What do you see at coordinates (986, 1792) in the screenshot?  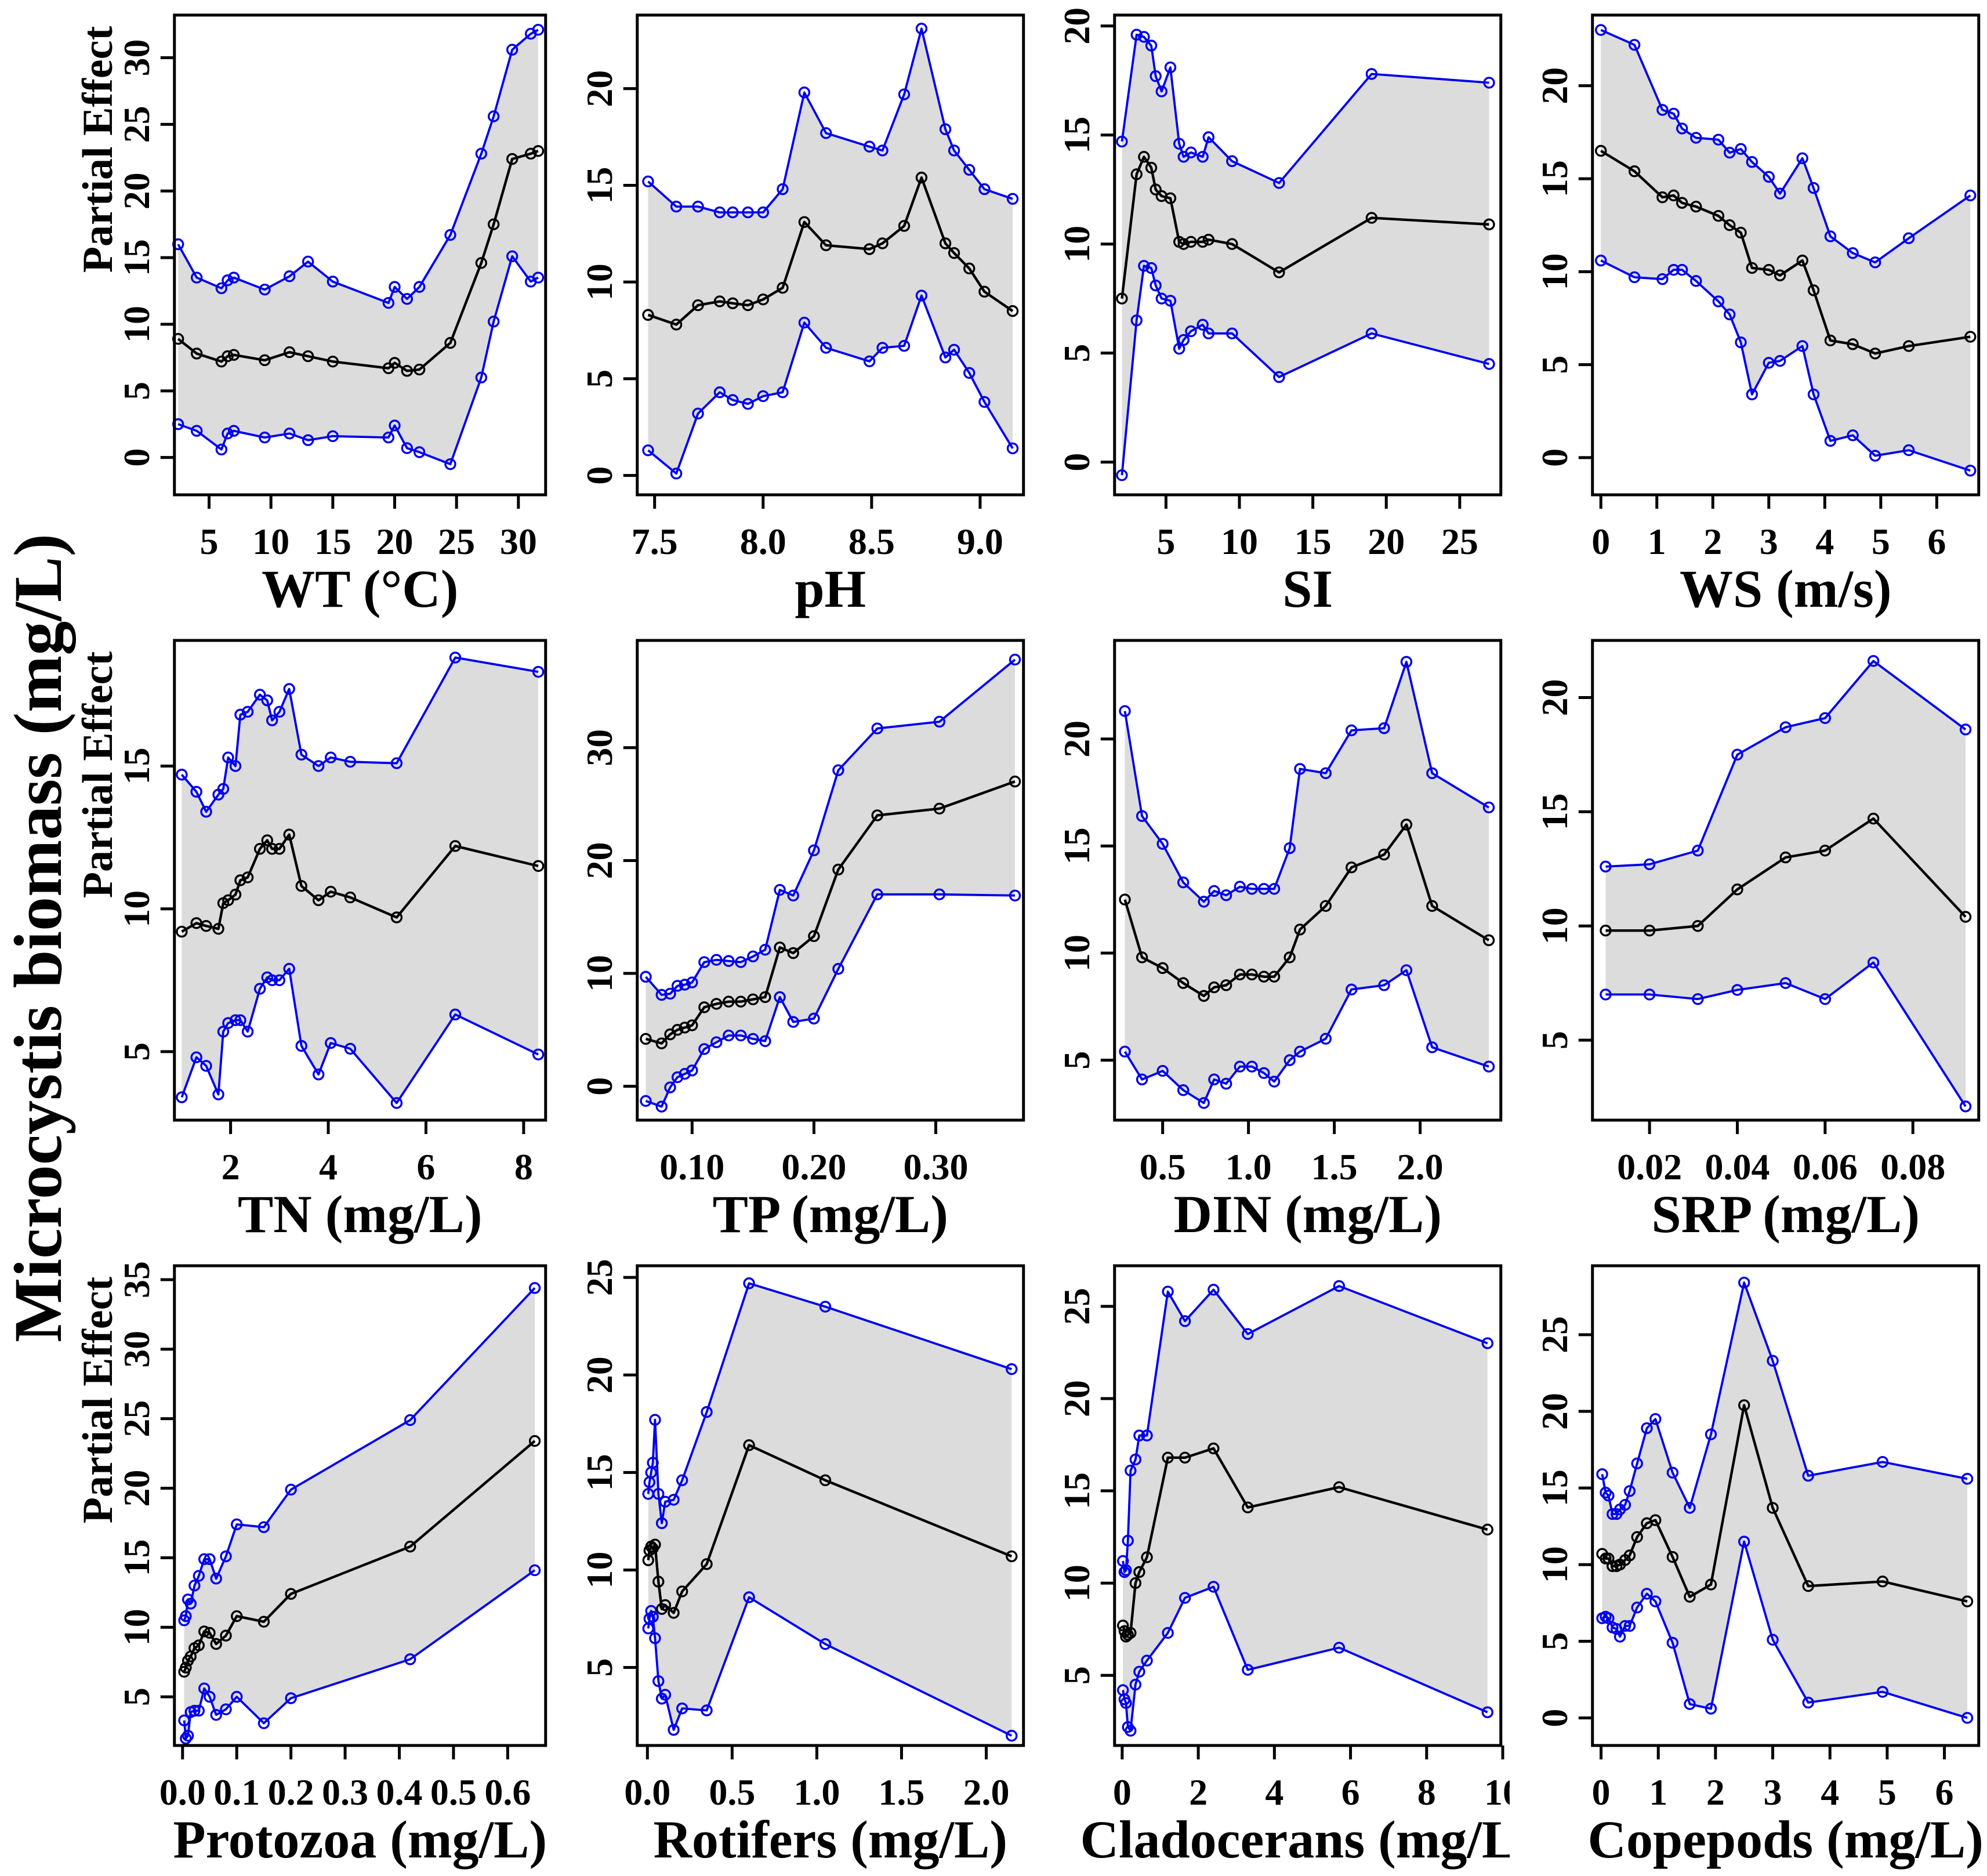 I see `x-tick-label: 2.0` at bounding box center [986, 1792].